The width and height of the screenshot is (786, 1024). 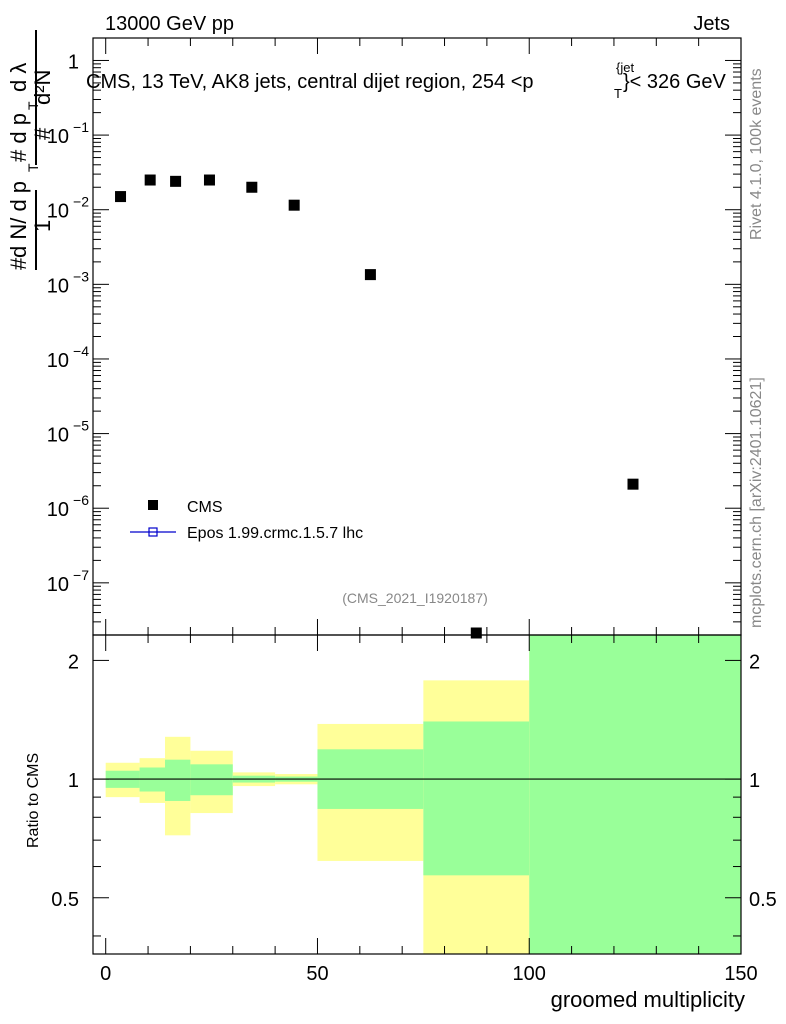 I want to click on main-y-tick-label-6: 10, so click(x=58, y=510).